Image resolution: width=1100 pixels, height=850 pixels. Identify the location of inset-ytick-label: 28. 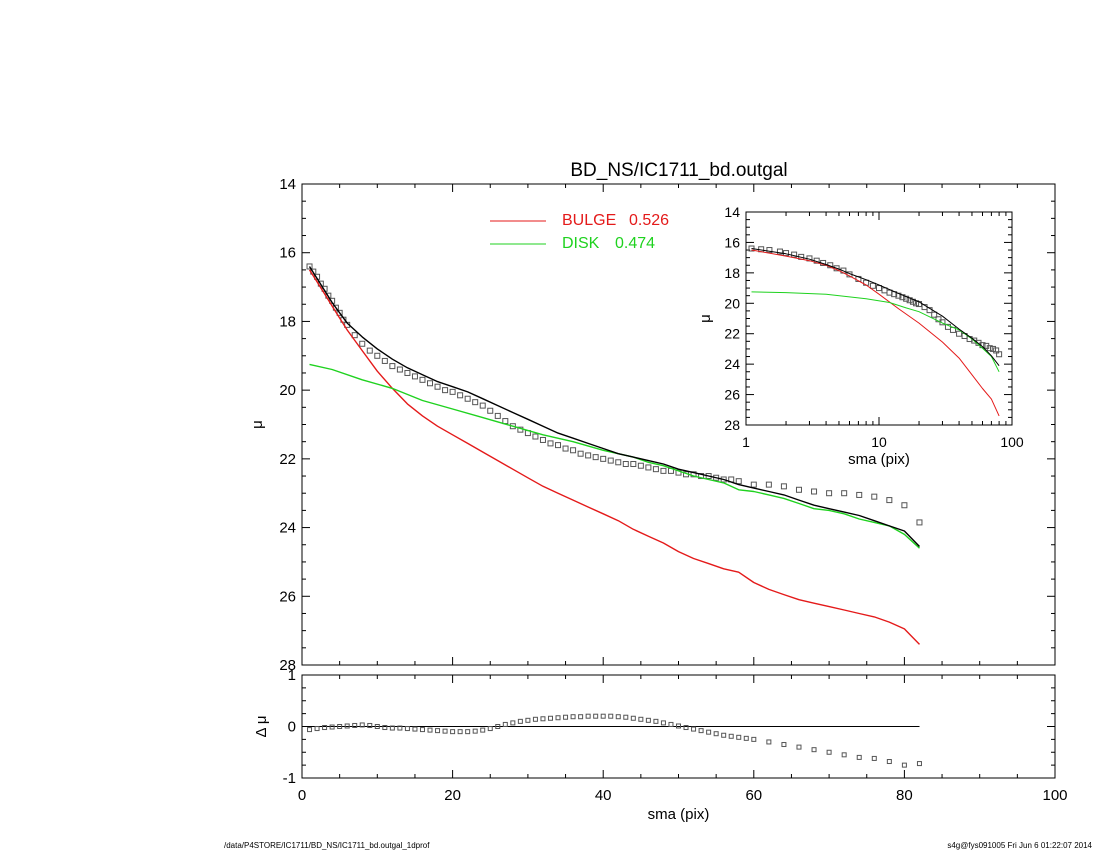
(732, 425).